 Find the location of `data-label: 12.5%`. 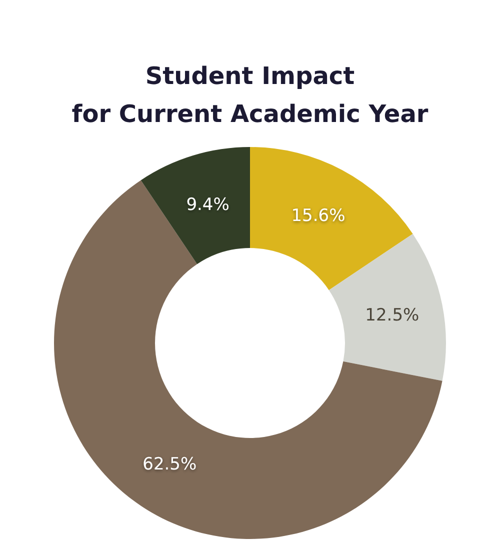

data-label: 12.5% is located at coordinates (392, 315).